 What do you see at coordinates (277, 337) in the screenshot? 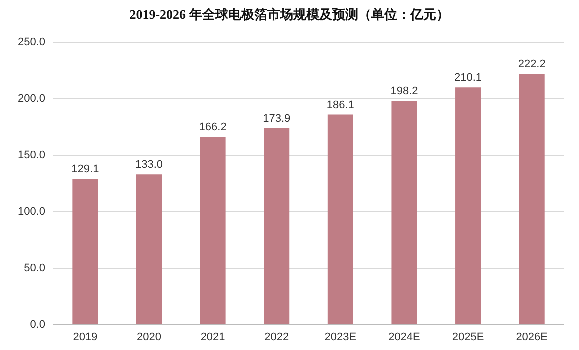
I see `x-tick-label: 2022` at bounding box center [277, 337].